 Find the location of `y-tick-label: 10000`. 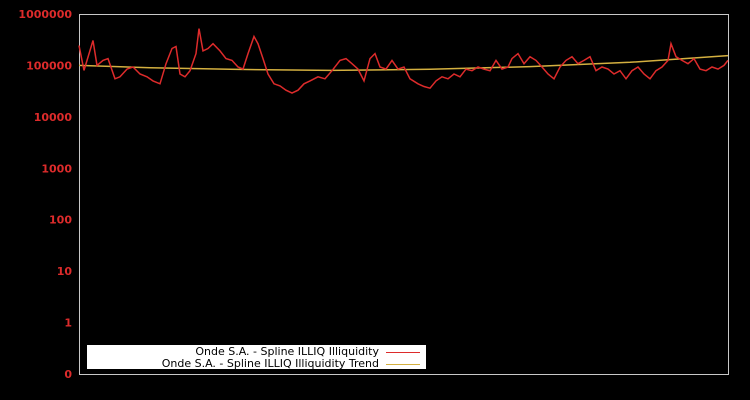

y-tick-label: 10000 is located at coordinates (53, 117).